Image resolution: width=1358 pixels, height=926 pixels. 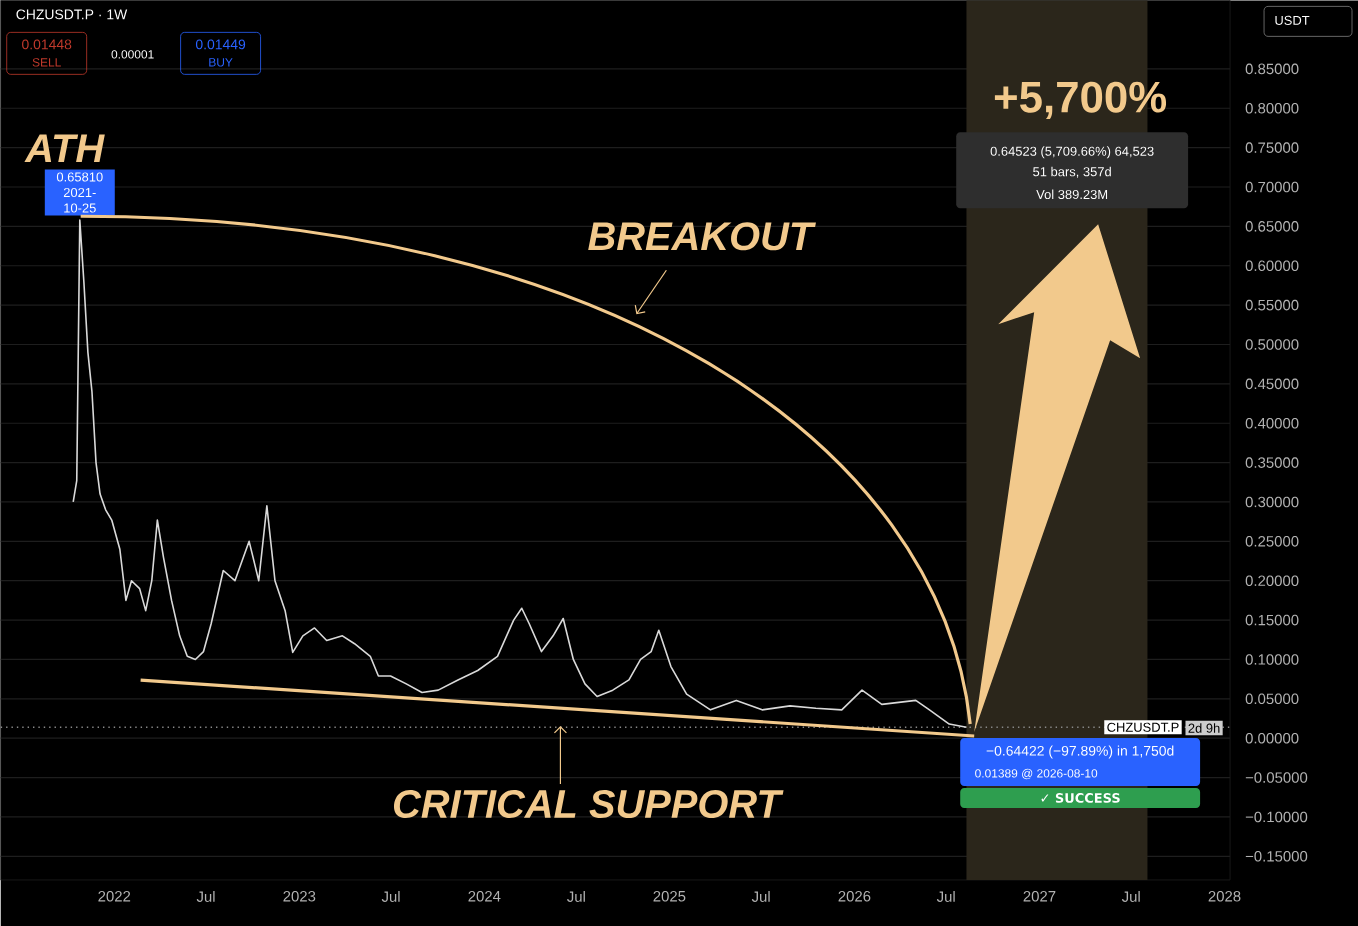 What do you see at coordinates (588, 804) in the screenshot?
I see `annotation: CRITICAL SUPPORT` at bounding box center [588, 804].